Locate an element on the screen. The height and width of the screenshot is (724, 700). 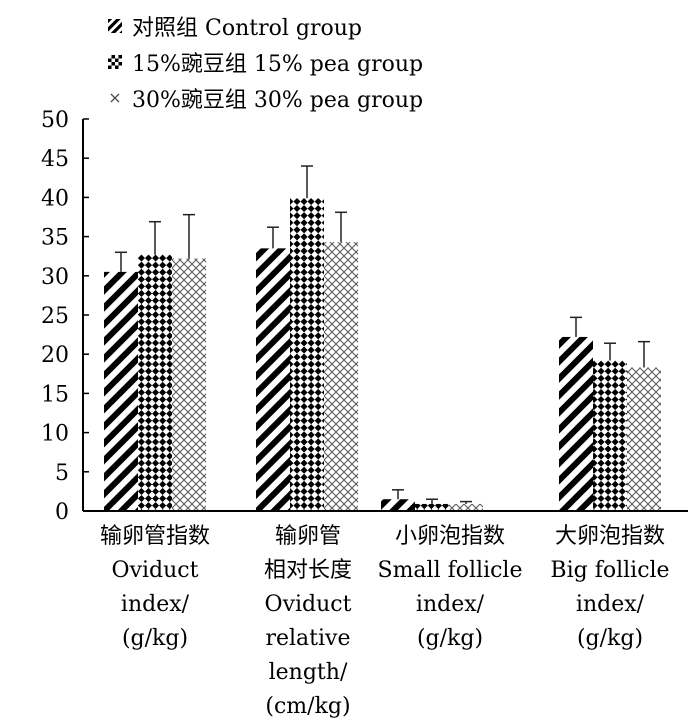
x-label-line: 输卵管指数 is located at coordinates (154, 536).